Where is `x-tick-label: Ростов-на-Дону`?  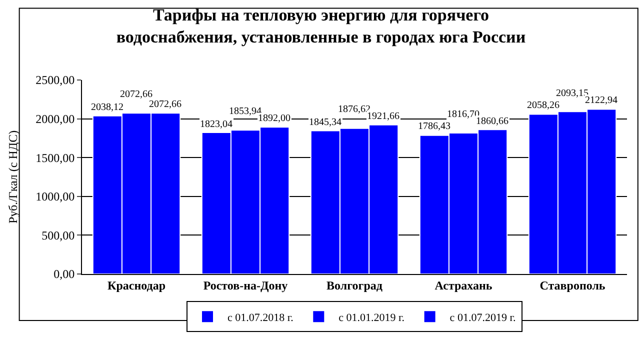 x-tick-label: Ростов-на-Дону is located at coordinates (245, 285).